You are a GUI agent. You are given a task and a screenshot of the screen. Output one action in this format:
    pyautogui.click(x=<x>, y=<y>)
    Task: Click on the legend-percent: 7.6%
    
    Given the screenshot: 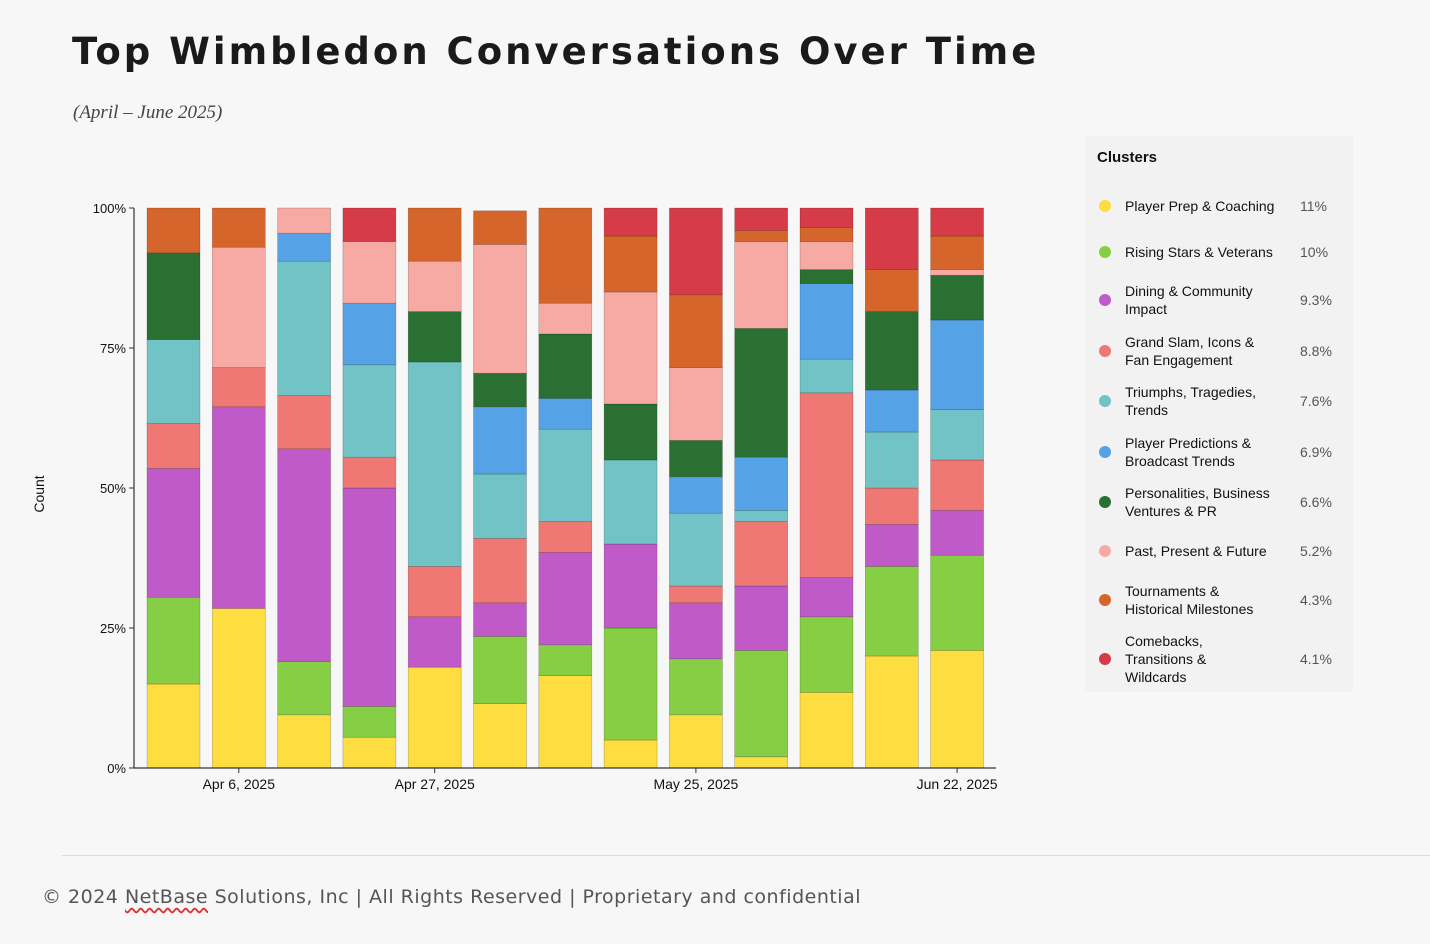 What is the action you would take?
    pyautogui.click(x=1316, y=401)
    